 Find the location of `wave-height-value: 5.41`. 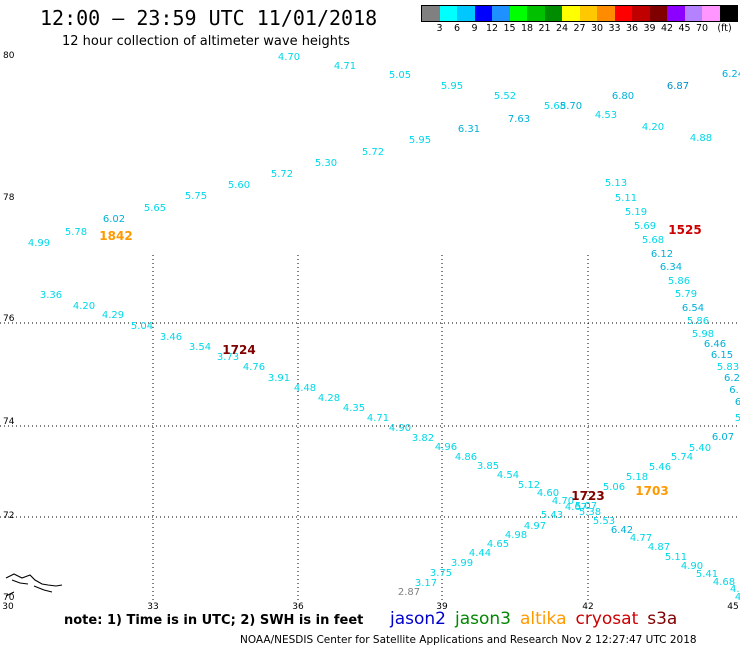

wave-height-value: 5.41 is located at coordinates (707, 574).